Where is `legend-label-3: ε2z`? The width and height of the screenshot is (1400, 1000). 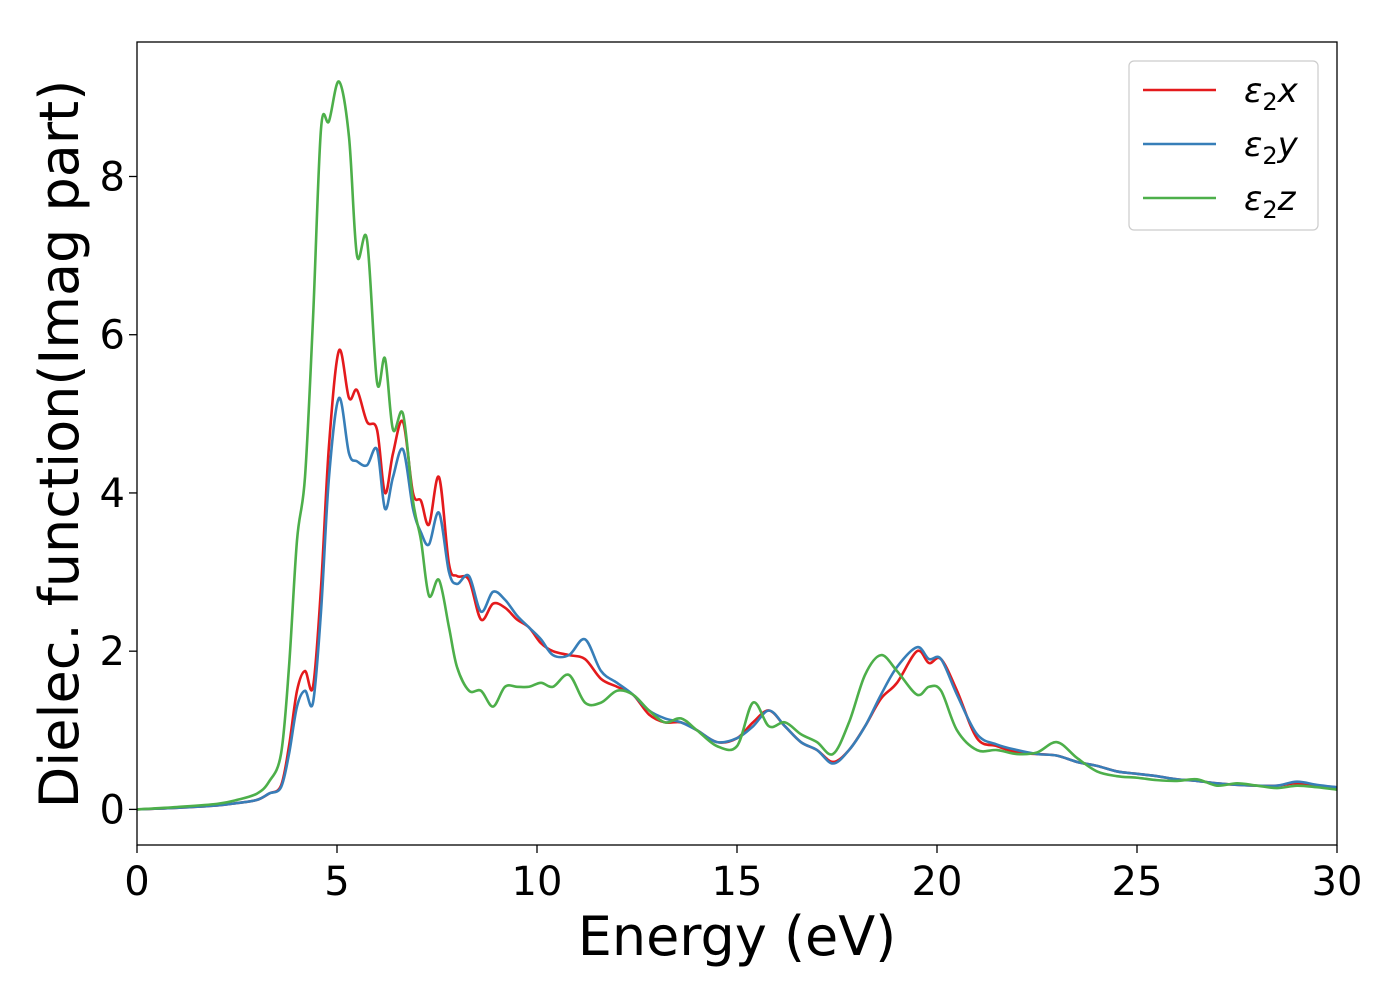 legend-label-3: ε2z is located at coordinates (1270, 201).